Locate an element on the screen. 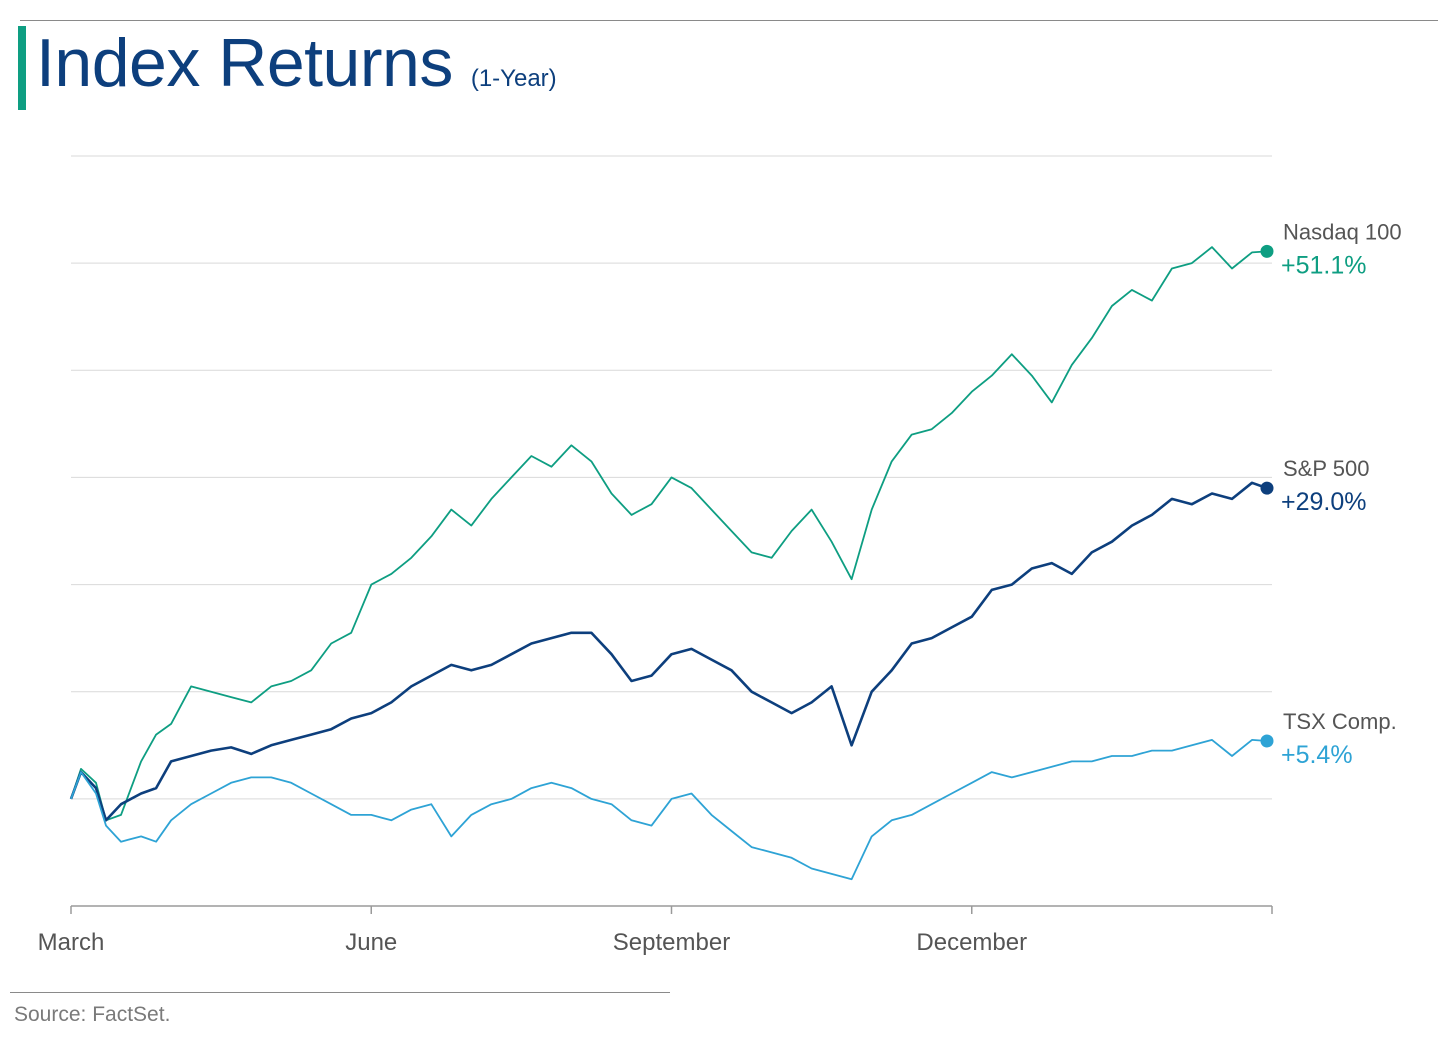  x-tick-label: March is located at coordinates (71, 942).